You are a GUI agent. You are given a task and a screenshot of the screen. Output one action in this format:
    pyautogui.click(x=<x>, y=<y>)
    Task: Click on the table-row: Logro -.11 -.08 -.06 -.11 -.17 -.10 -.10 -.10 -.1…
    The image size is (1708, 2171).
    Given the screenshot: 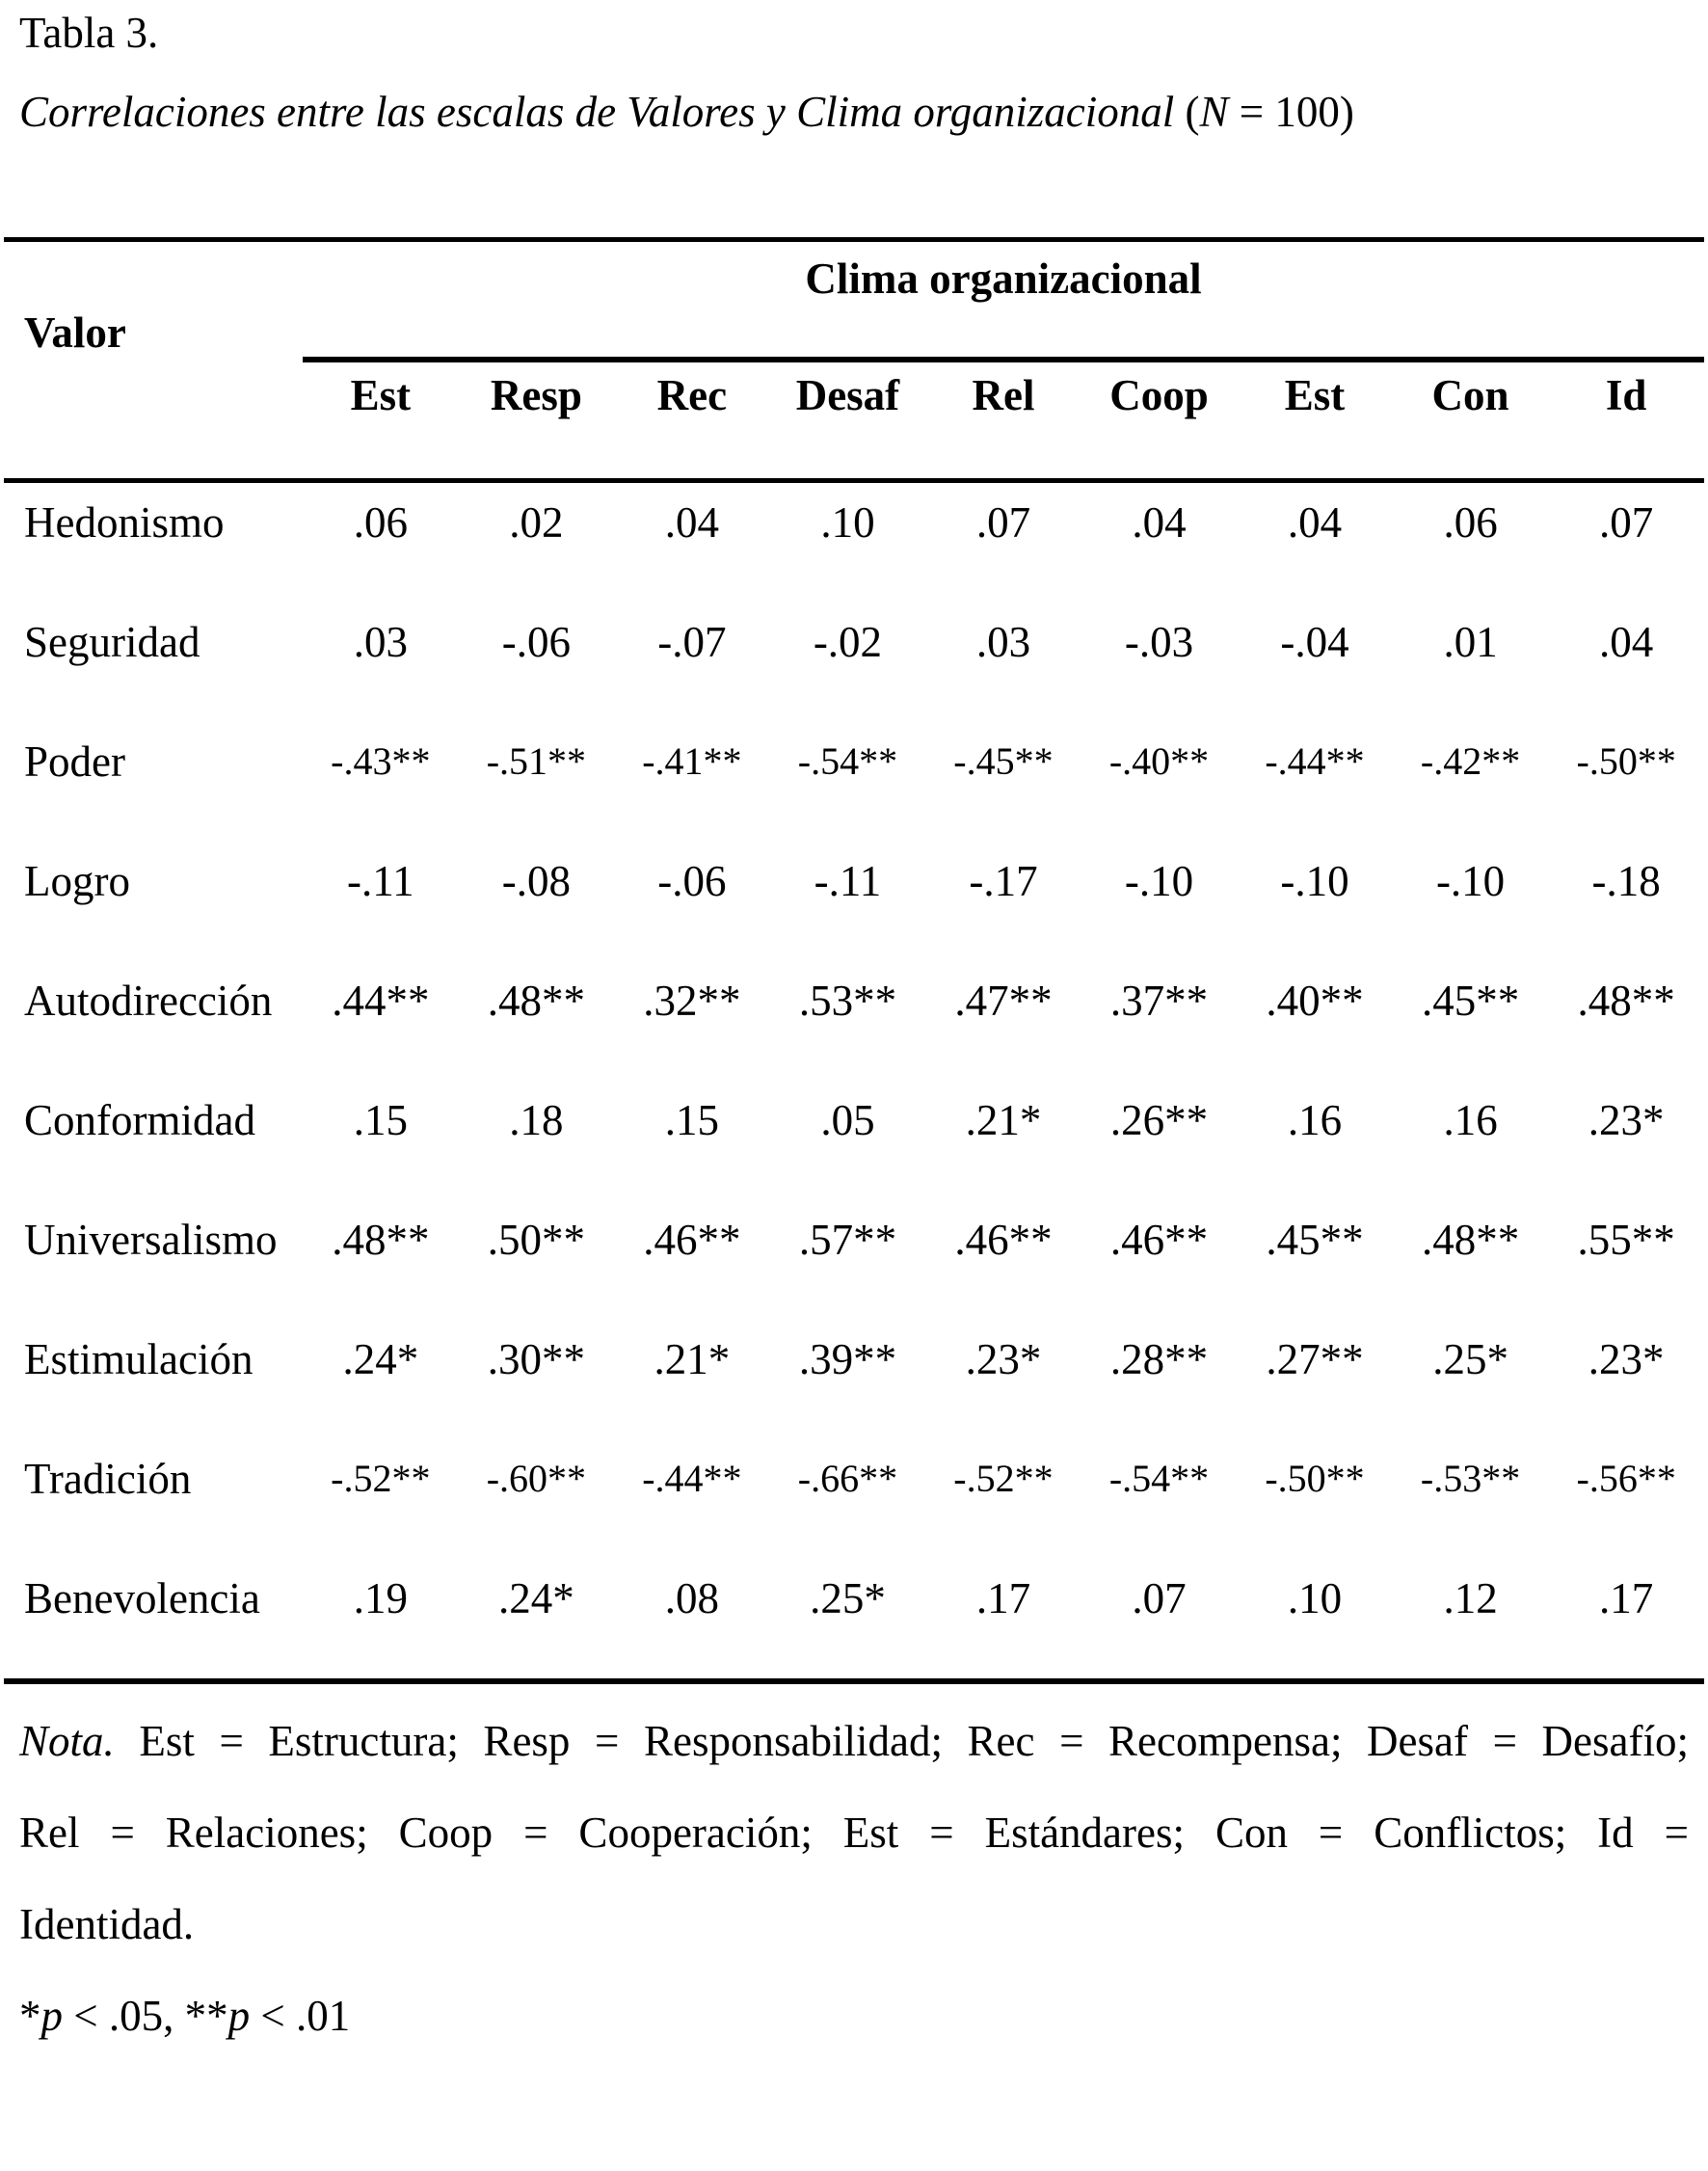 What is the action you would take?
    pyautogui.click(x=854, y=901)
    